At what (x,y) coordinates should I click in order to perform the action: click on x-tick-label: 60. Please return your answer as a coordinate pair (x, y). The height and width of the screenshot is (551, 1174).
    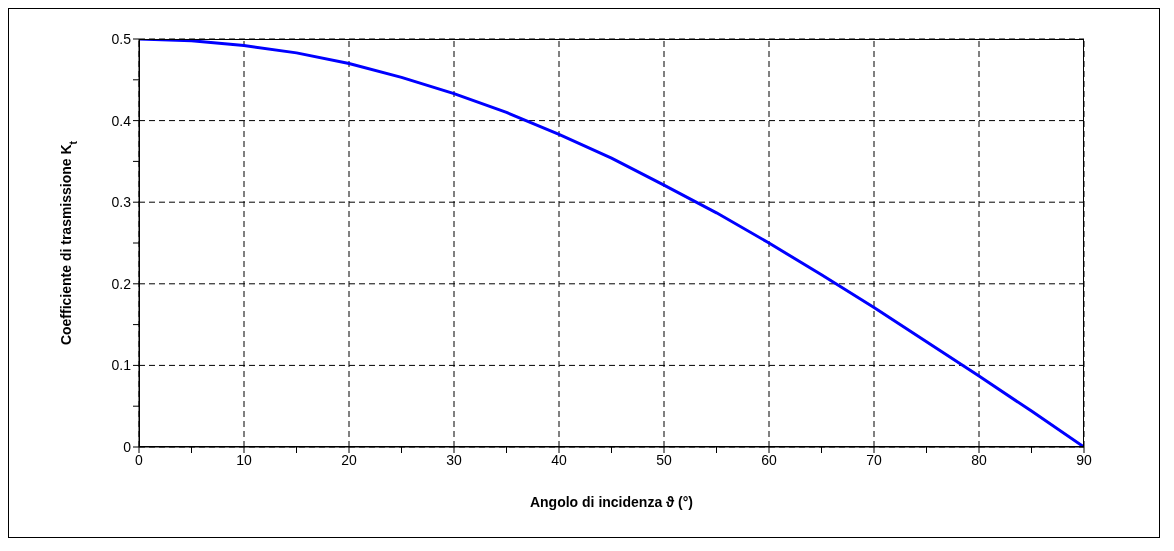
    Looking at the image, I should click on (769, 459).